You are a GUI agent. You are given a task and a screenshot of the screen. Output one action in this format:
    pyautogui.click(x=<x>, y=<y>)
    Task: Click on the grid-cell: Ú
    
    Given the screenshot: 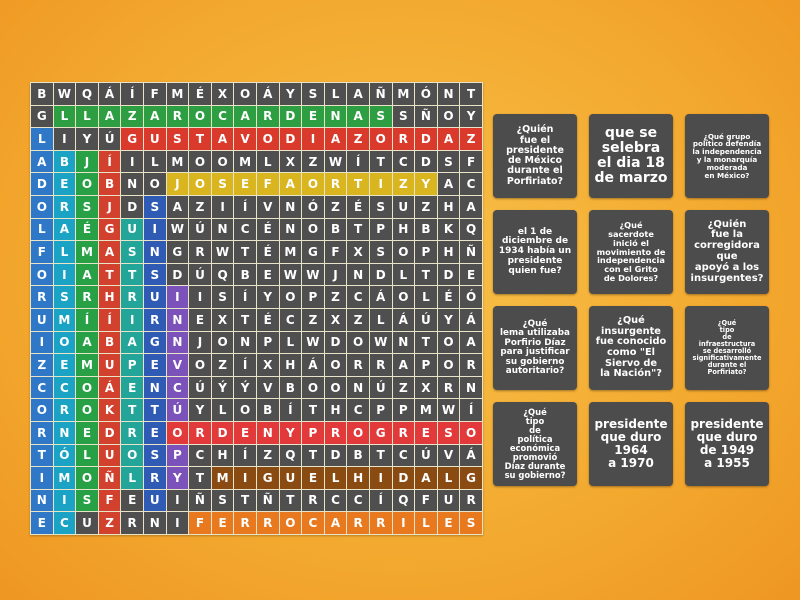 What is the action you would take?
    pyautogui.click(x=200, y=229)
    